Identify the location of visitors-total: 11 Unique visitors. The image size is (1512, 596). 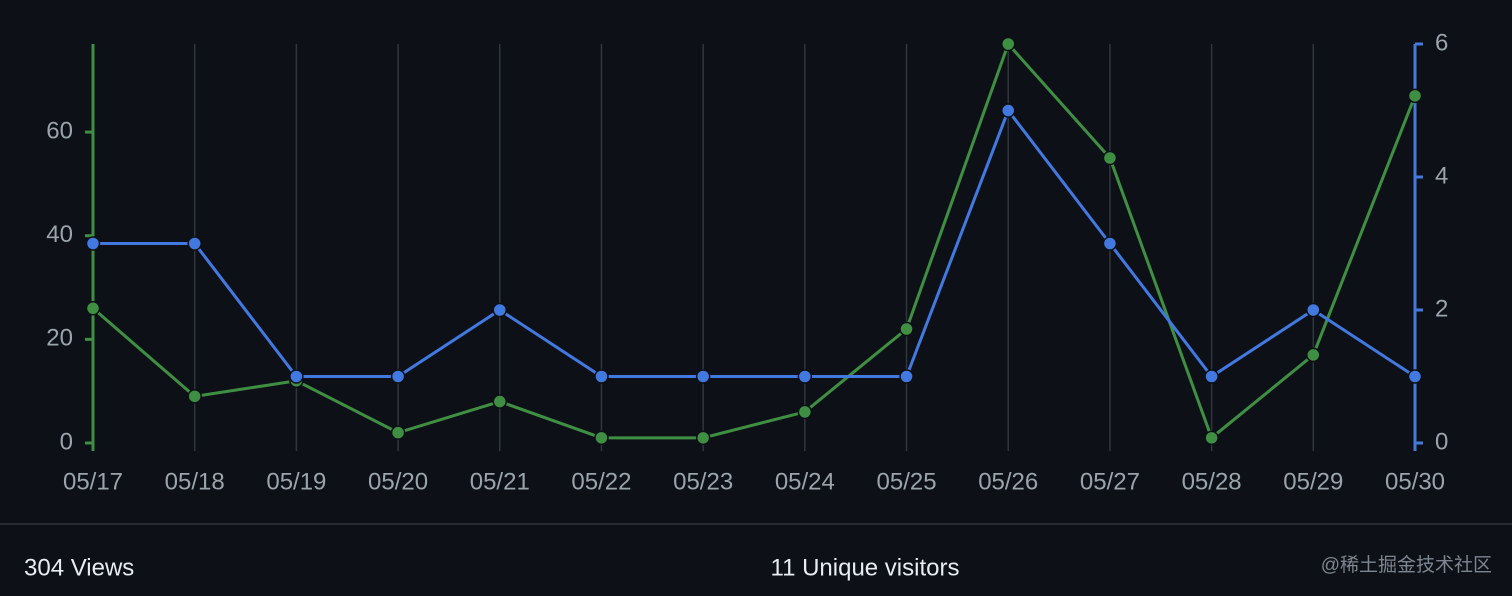
(865, 567).